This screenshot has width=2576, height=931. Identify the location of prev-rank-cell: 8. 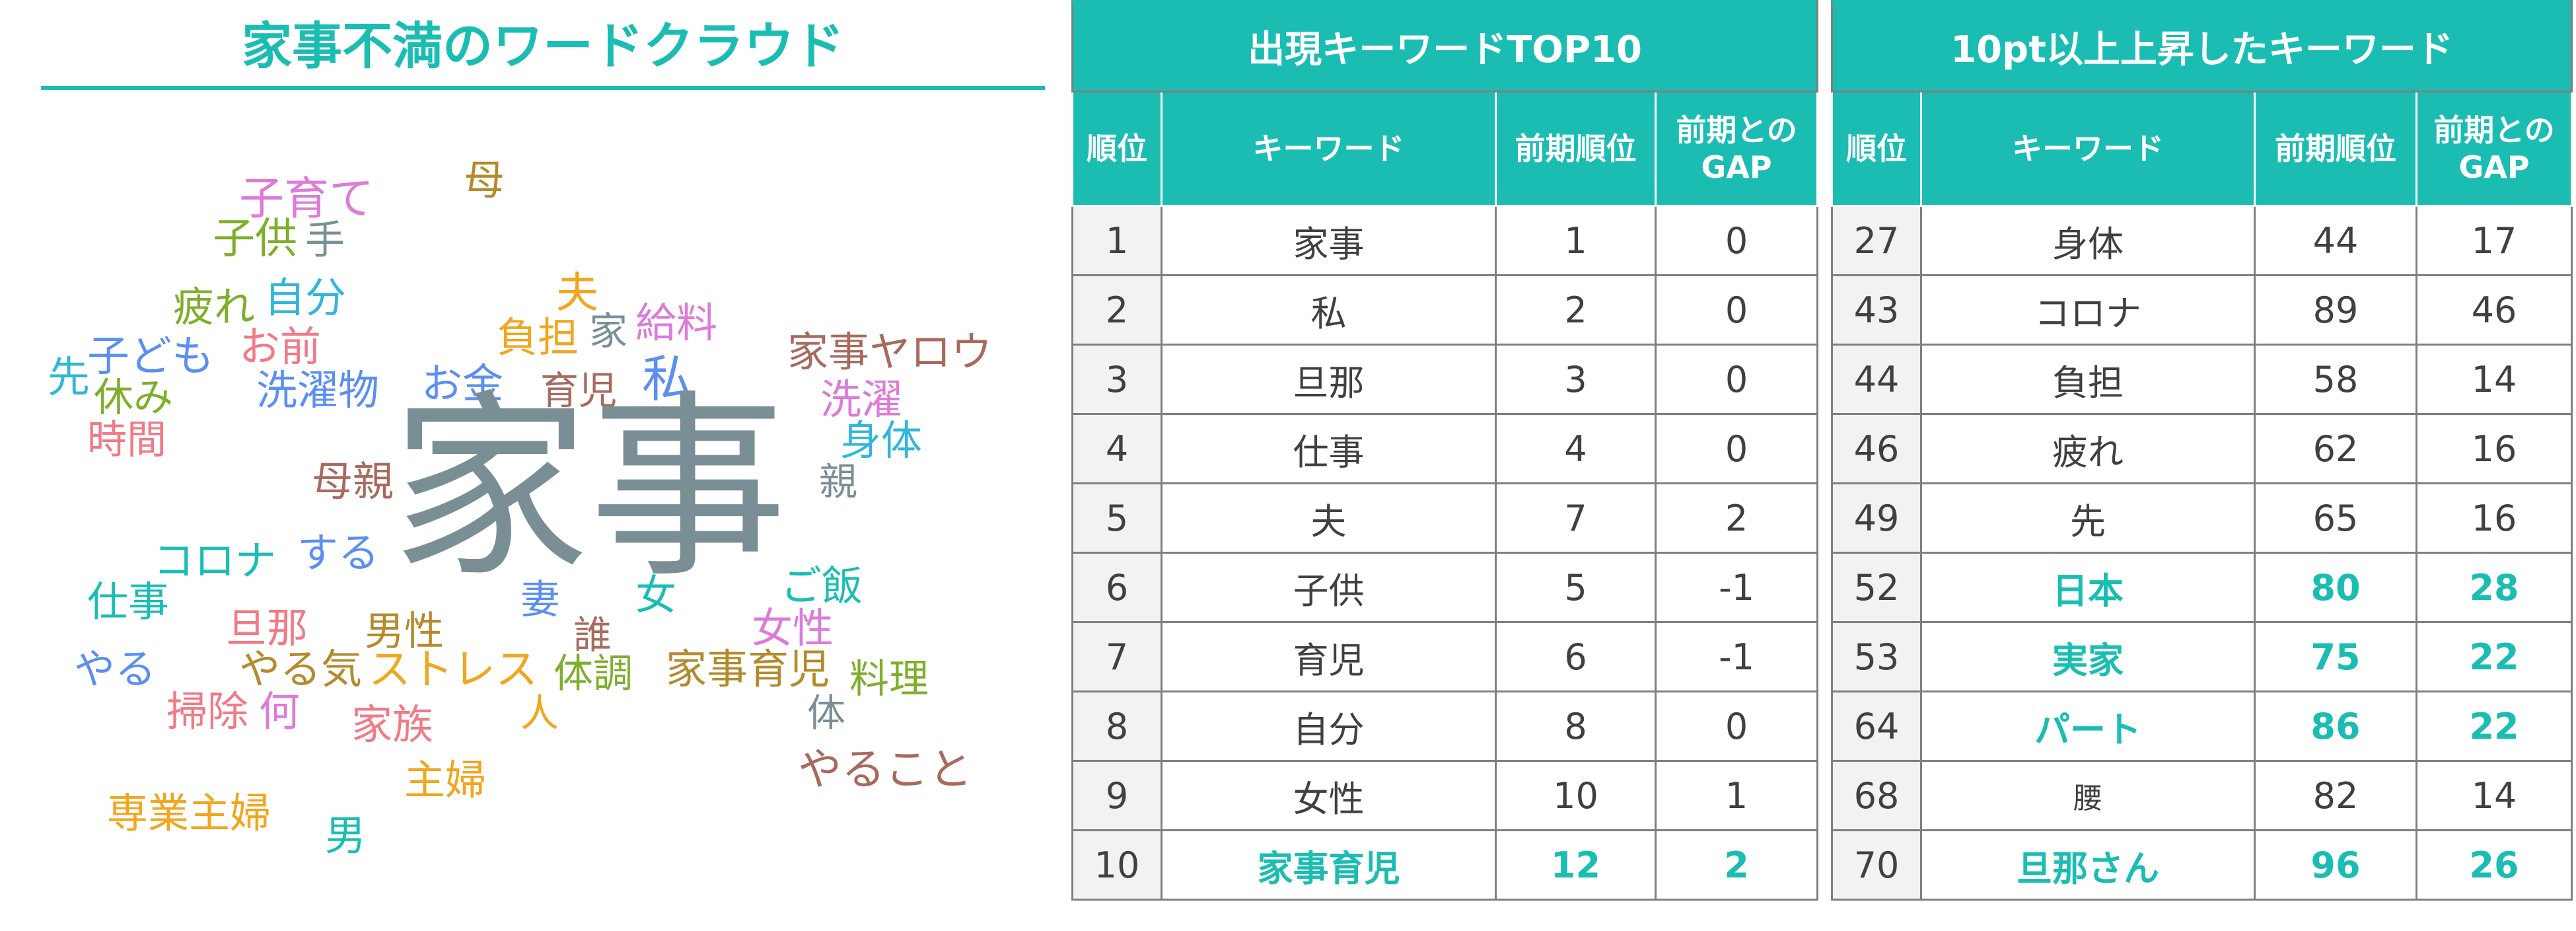
(1576, 726).